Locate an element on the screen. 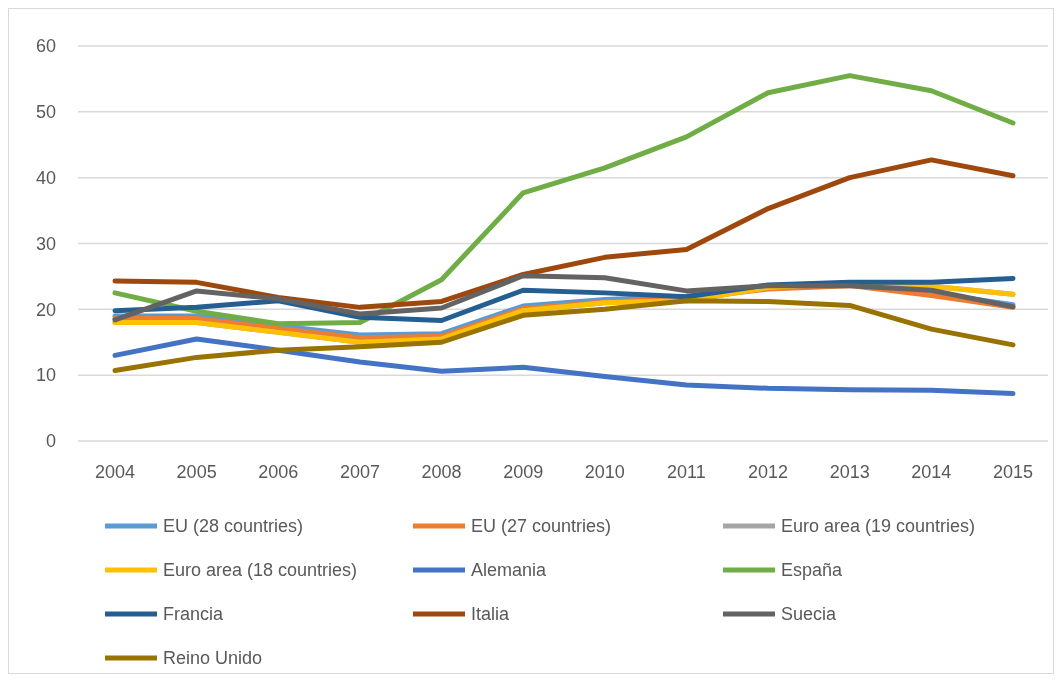  legend-label: Reino Unido is located at coordinates (213, 658).